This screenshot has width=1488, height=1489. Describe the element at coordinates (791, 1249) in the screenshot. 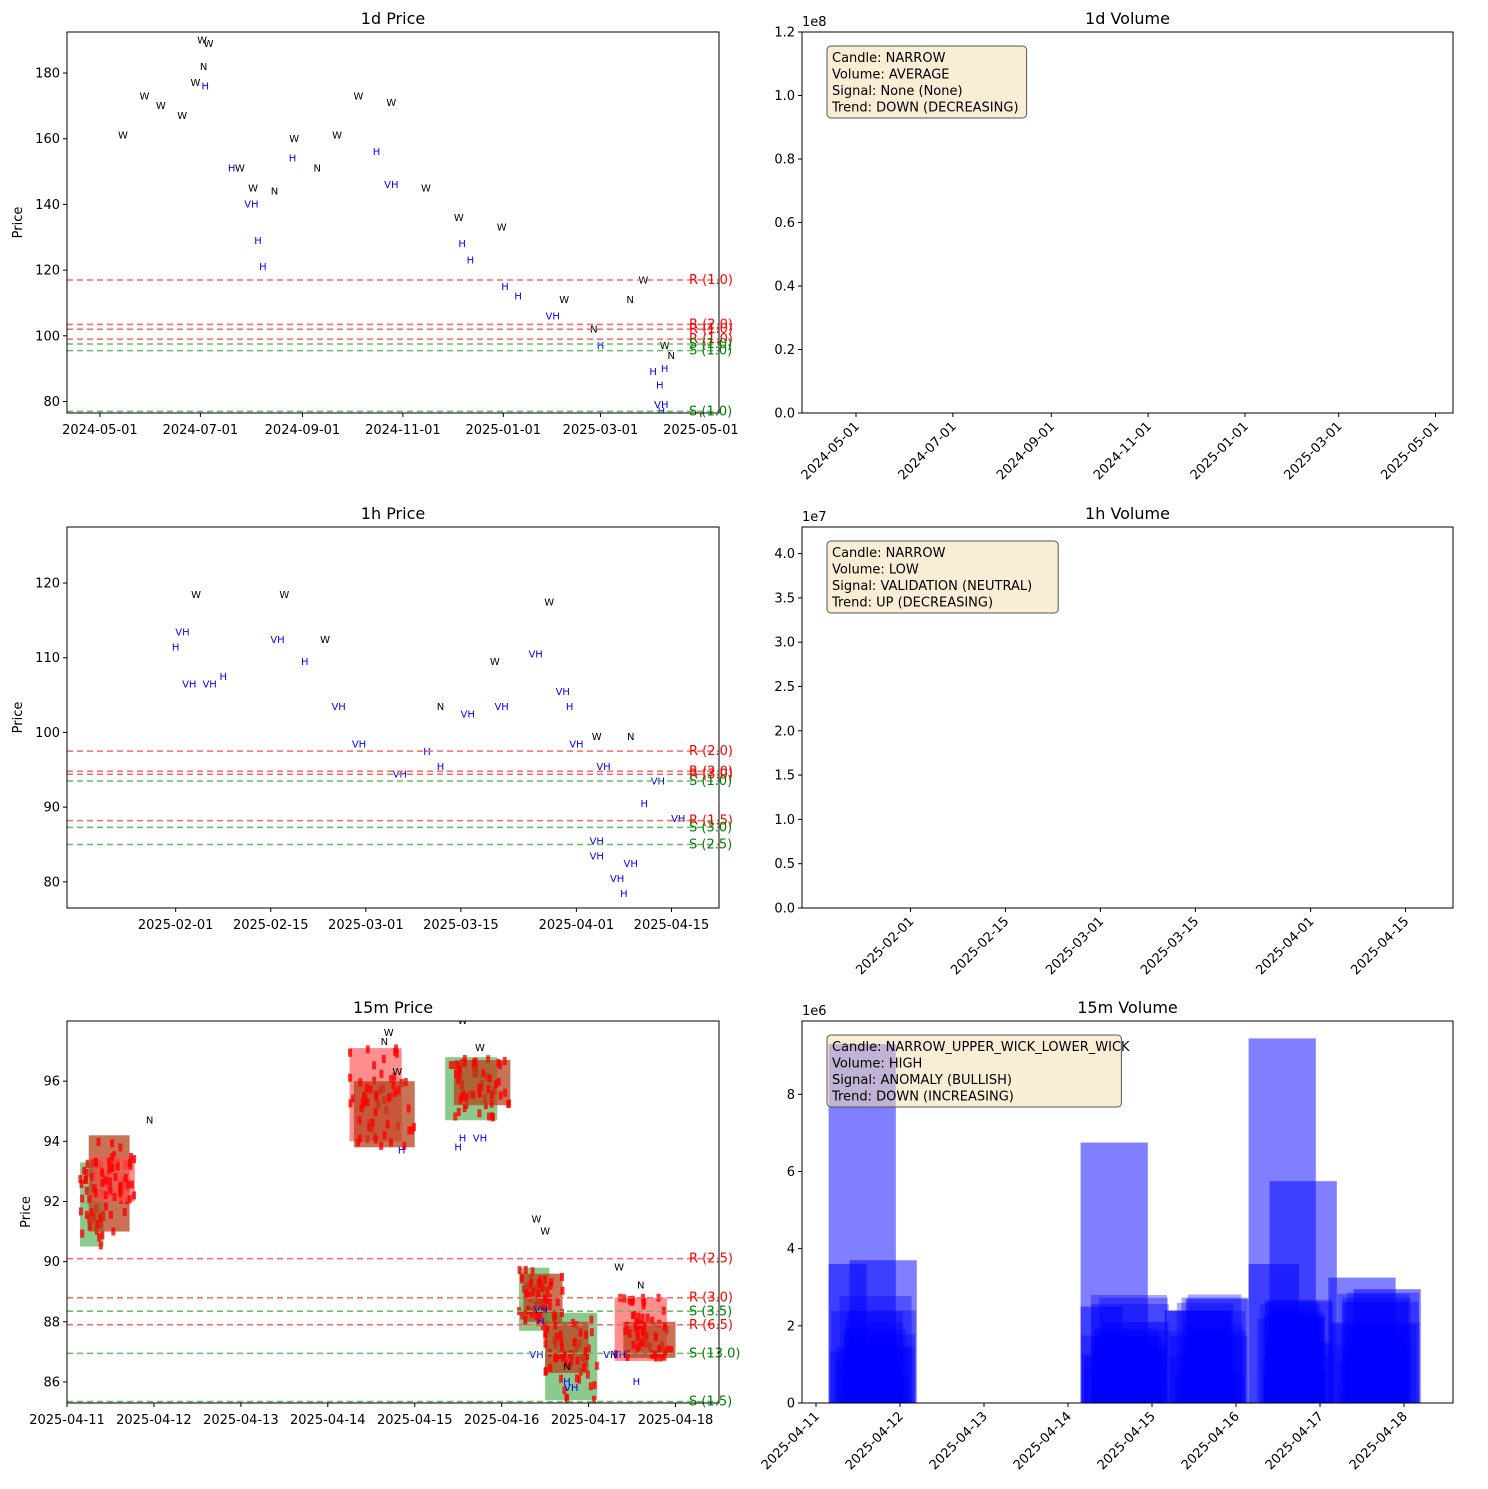

I see `y-tick-label: 4` at that location.